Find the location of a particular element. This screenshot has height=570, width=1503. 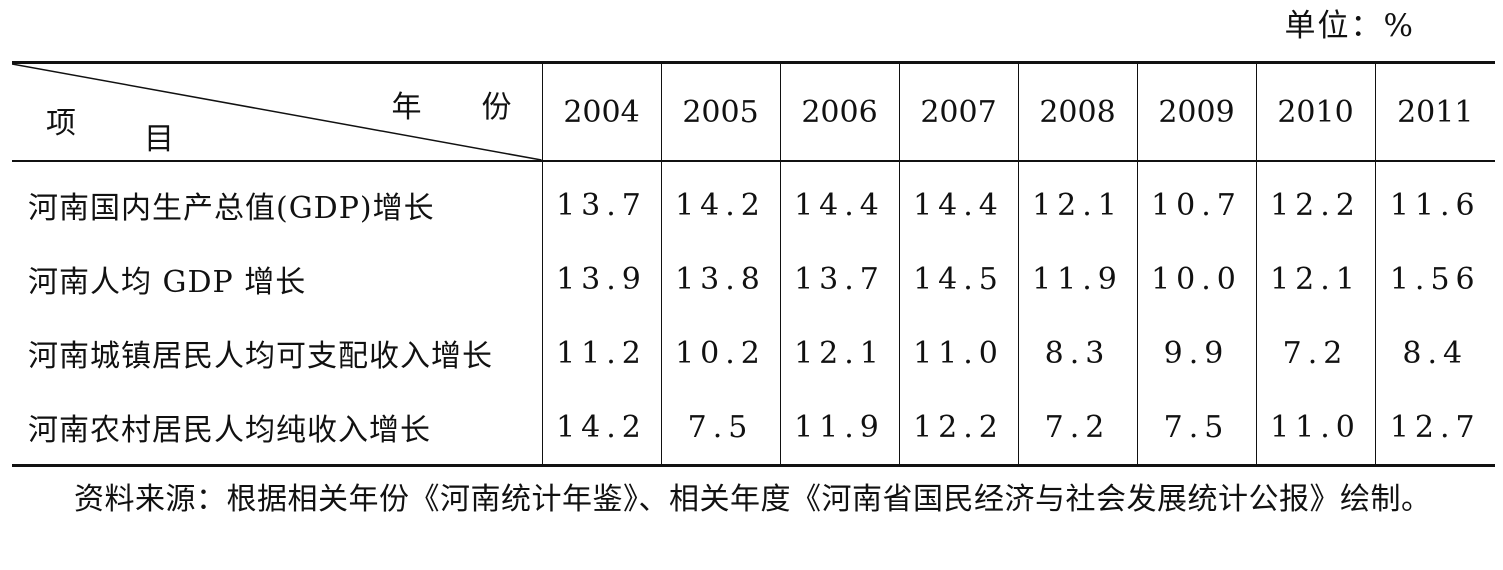

table-cell: 12.7 is located at coordinates (1434, 428).